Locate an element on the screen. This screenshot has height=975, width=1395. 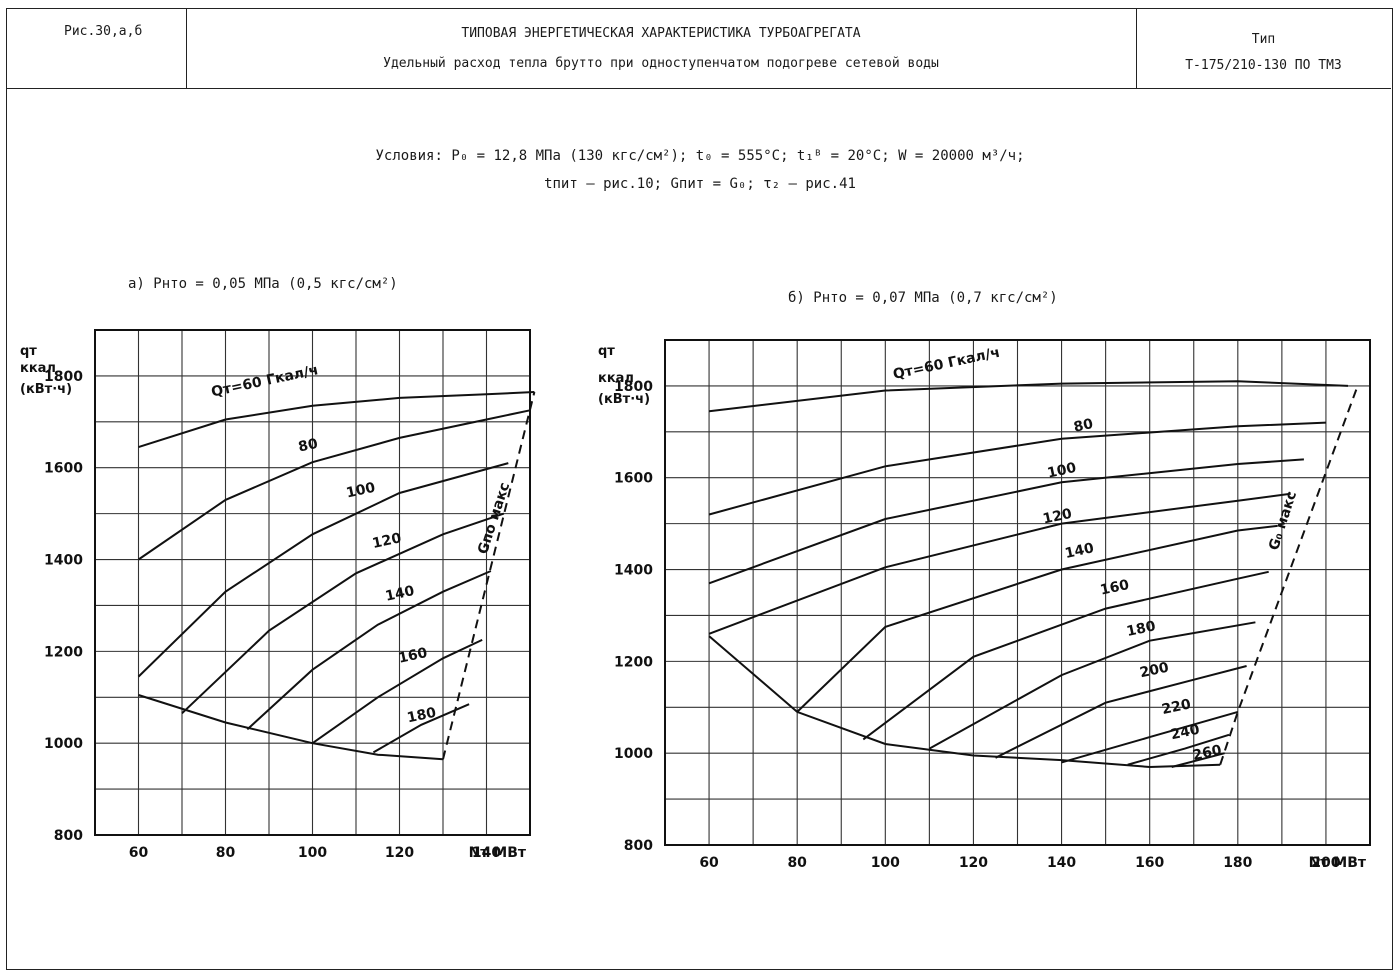
series-label: 260 is located at coordinates (1207, 753).